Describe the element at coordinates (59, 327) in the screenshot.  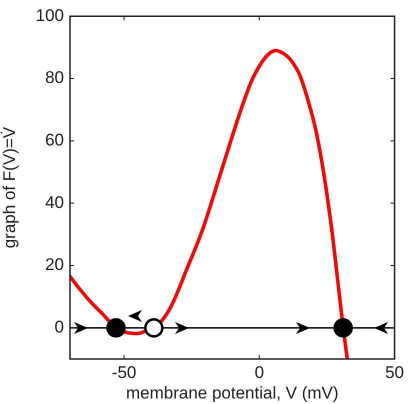
I see `y-tick-label: 0` at that location.